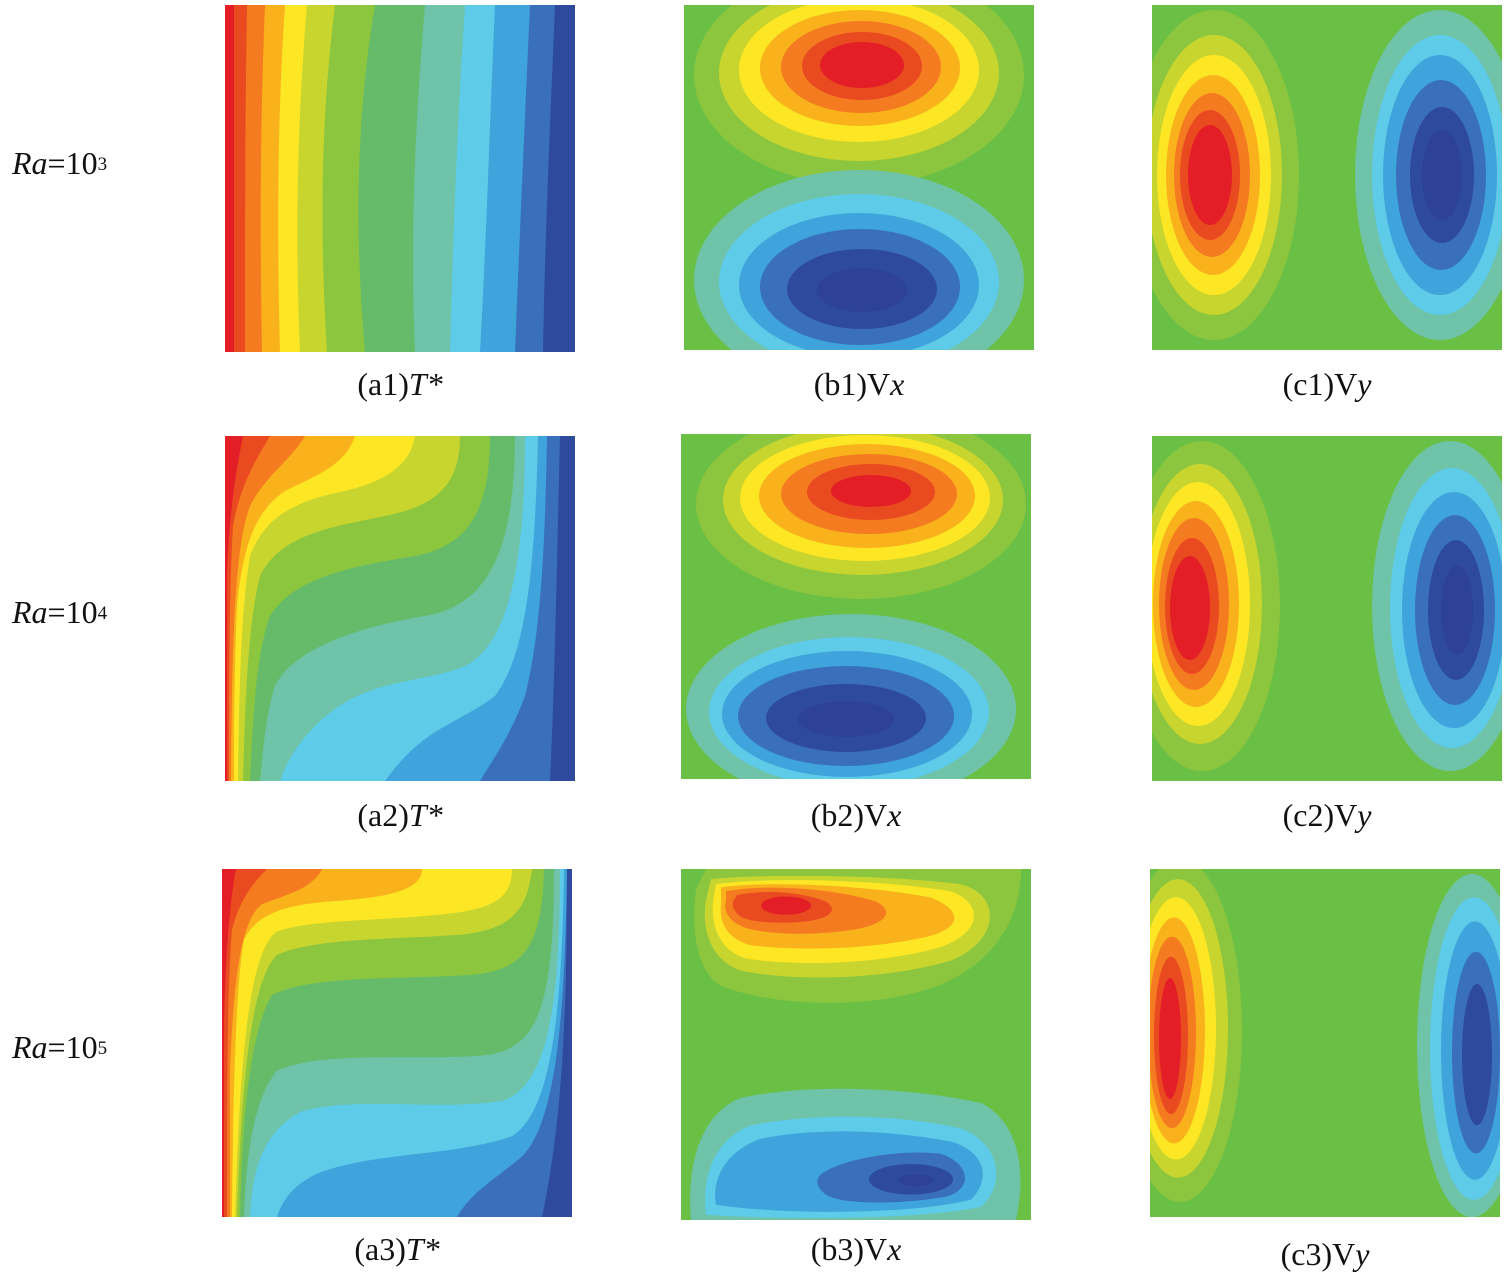  I want to click on caption-tag: (c3)V, so click(1318, 1254).